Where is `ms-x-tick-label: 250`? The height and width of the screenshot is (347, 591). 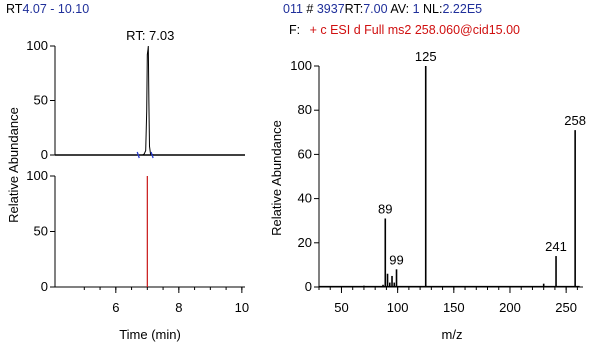 ms-x-tick-label: 250 is located at coordinates (566, 307).